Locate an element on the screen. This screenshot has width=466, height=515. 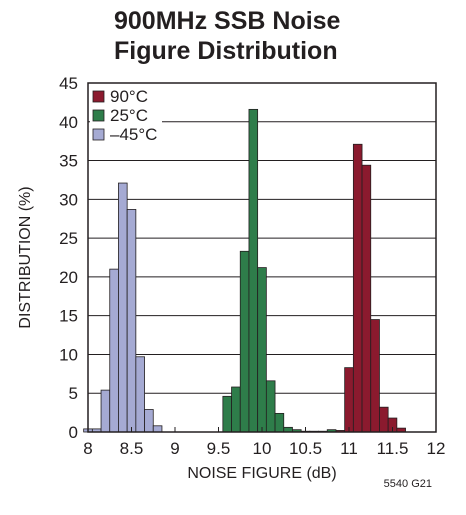
x-tick-label: 12 is located at coordinates (436, 448).